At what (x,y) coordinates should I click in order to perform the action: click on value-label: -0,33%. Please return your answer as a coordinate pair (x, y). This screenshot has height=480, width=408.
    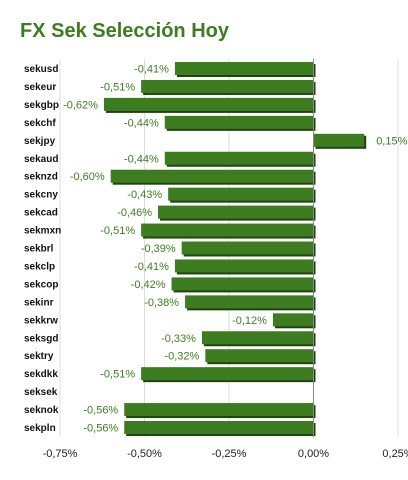
    Looking at the image, I should click on (178, 339).